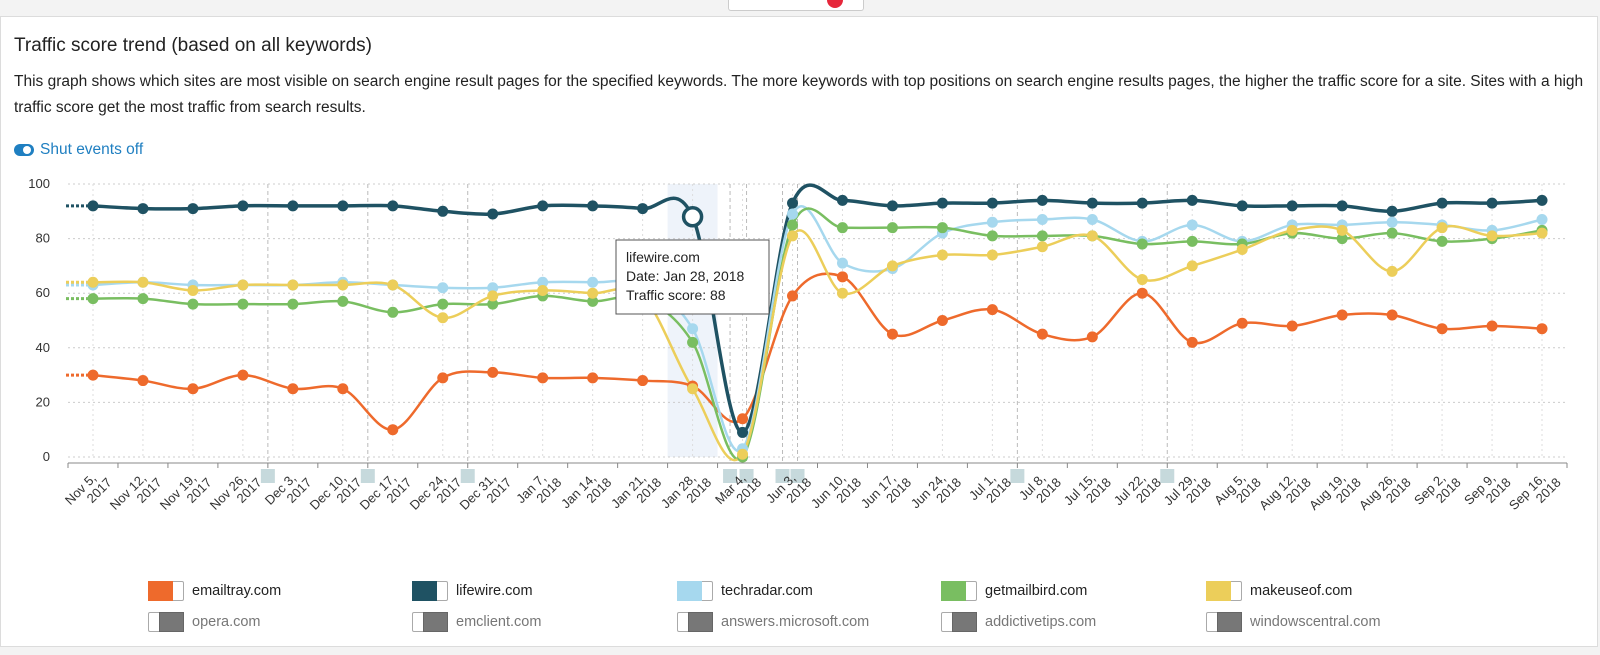 This screenshot has height=655, width=1600. What do you see at coordinates (1014, 591) in the screenshot?
I see `legend-item-getmailbird-com: getmailbird.com` at bounding box center [1014, 591].